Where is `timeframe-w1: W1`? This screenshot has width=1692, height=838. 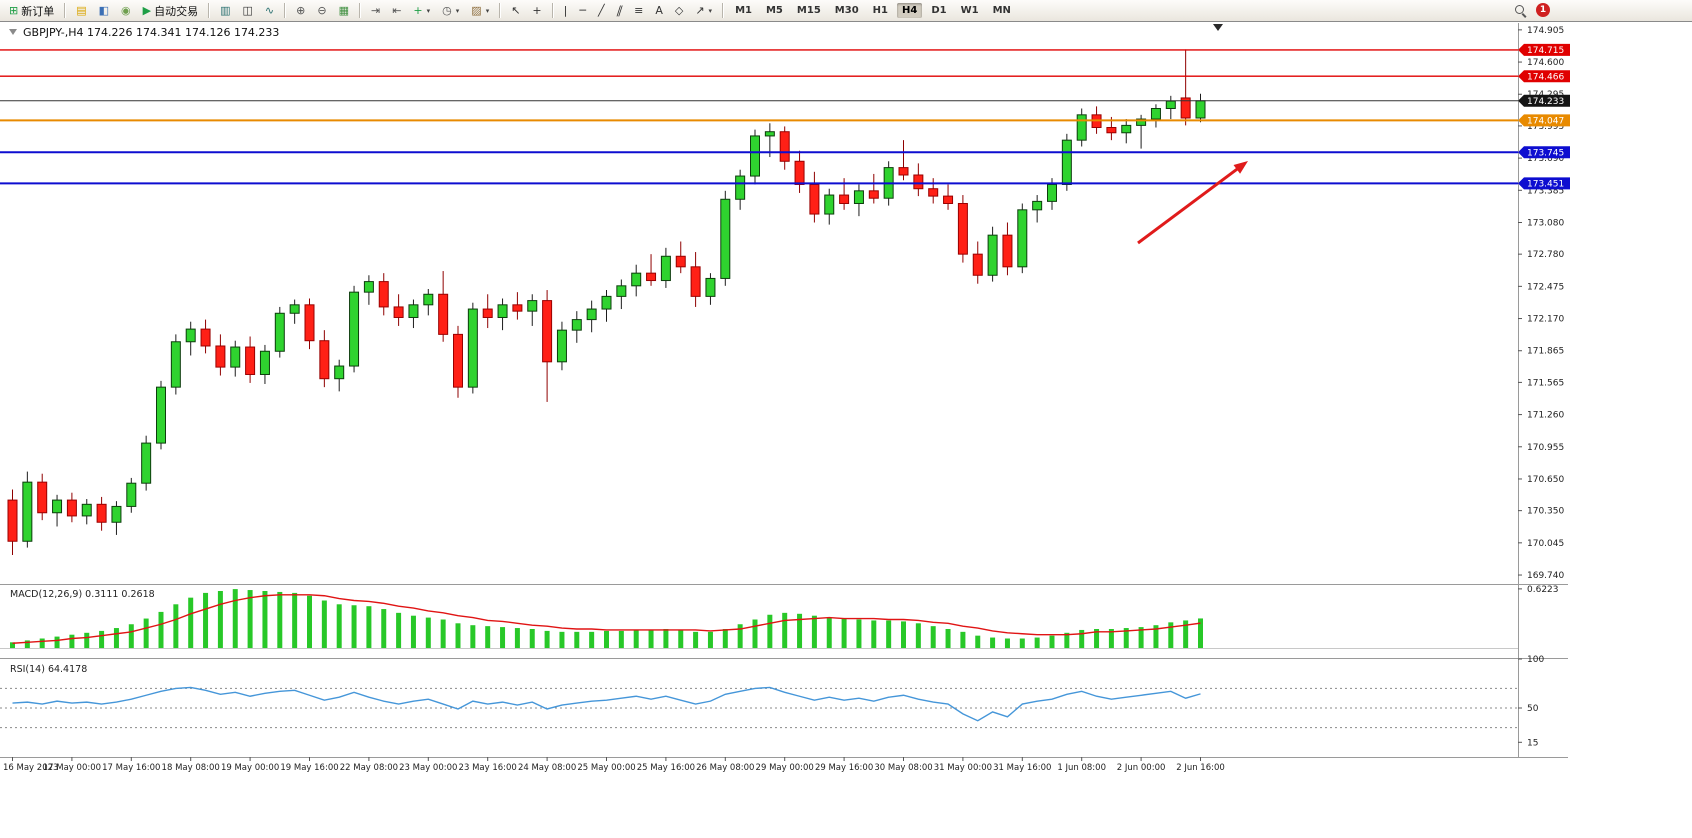 timeframe-w1: W1 is located at coordinates (969, 10).